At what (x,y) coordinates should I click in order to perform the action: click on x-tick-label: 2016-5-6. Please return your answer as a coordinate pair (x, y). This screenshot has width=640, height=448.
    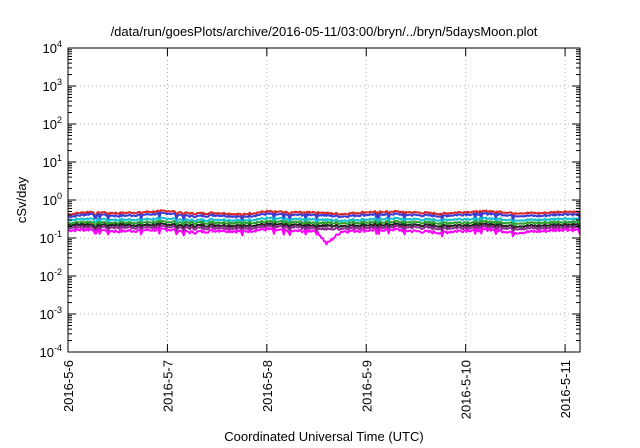
    Looking at the image, I should click on (68, 386).